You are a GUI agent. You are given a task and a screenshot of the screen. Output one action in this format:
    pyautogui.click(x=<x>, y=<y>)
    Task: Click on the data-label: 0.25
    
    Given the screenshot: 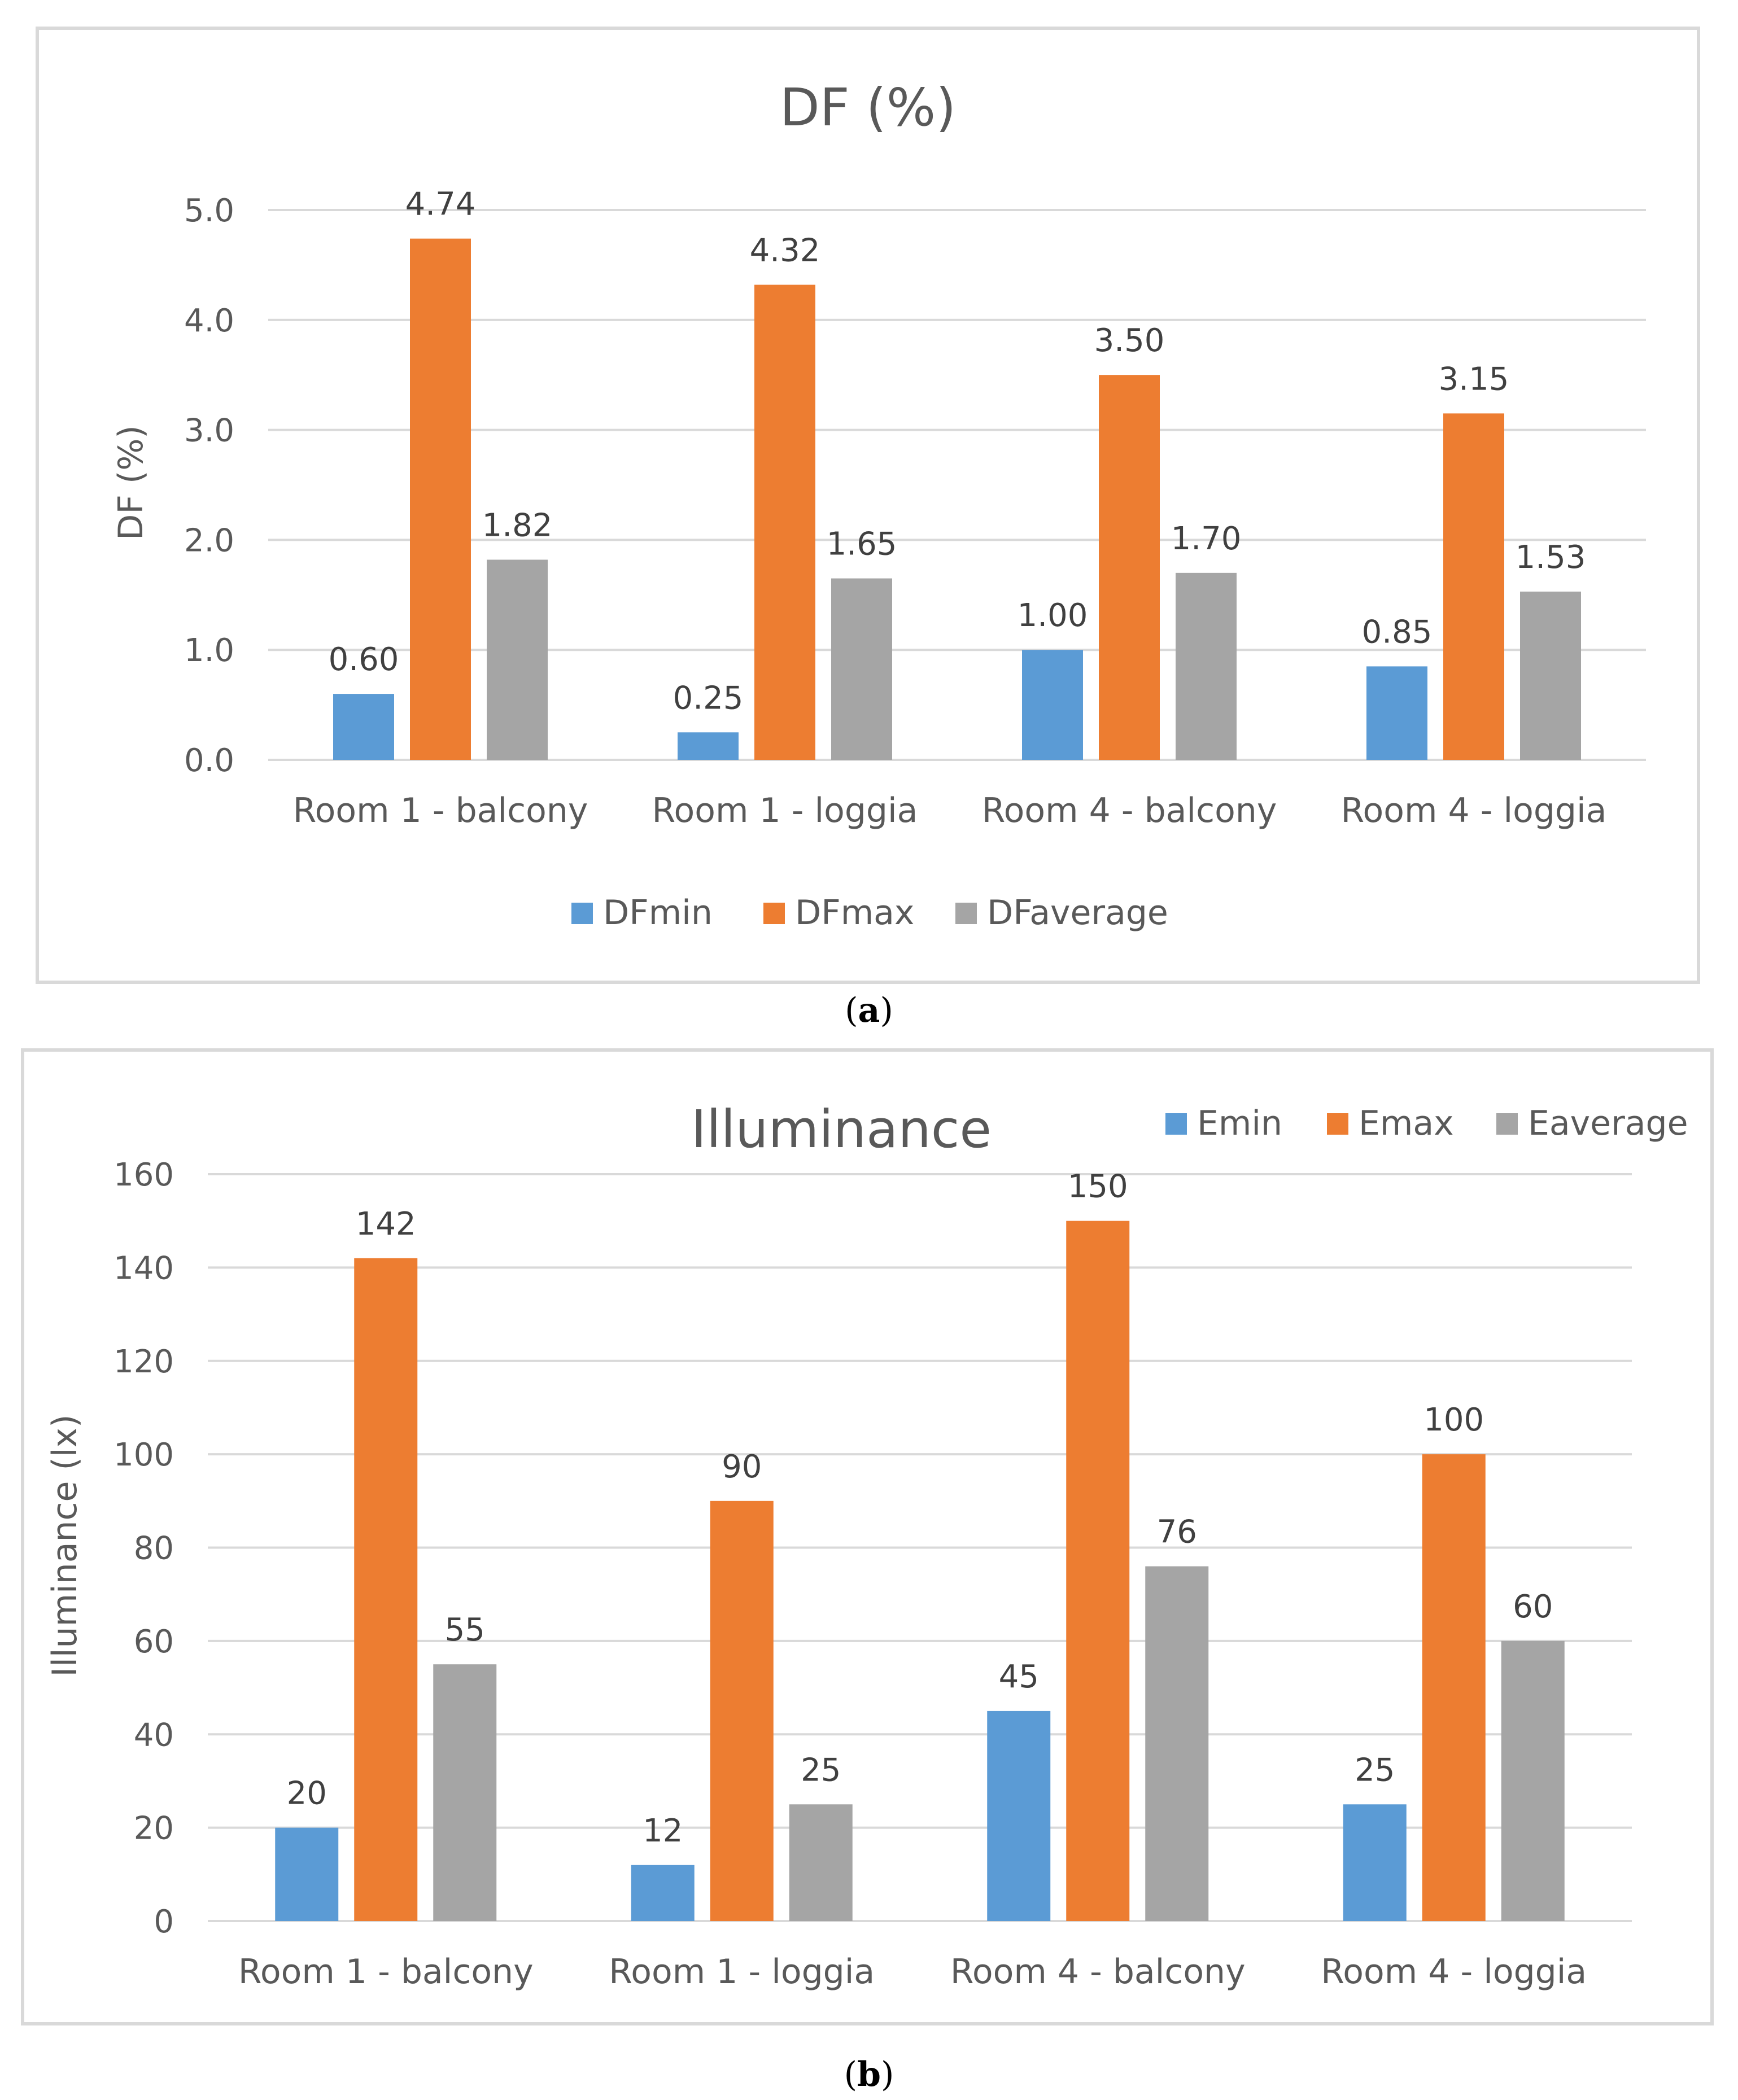 What is the action you would take?
    pyautogui.click(x=708, y=698)
    